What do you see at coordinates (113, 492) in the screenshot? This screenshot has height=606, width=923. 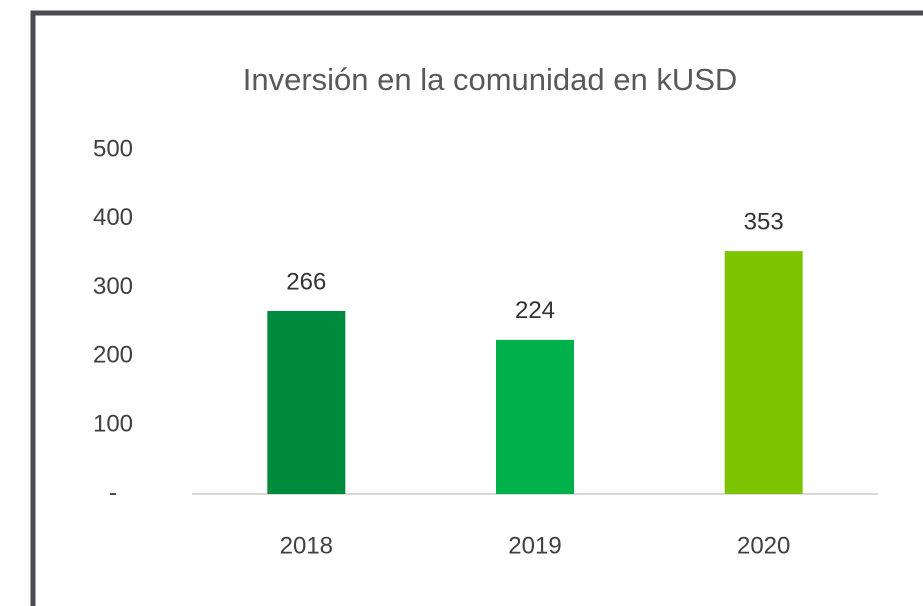 I see `y-tick-label: -` at bounding box center [113, 492].